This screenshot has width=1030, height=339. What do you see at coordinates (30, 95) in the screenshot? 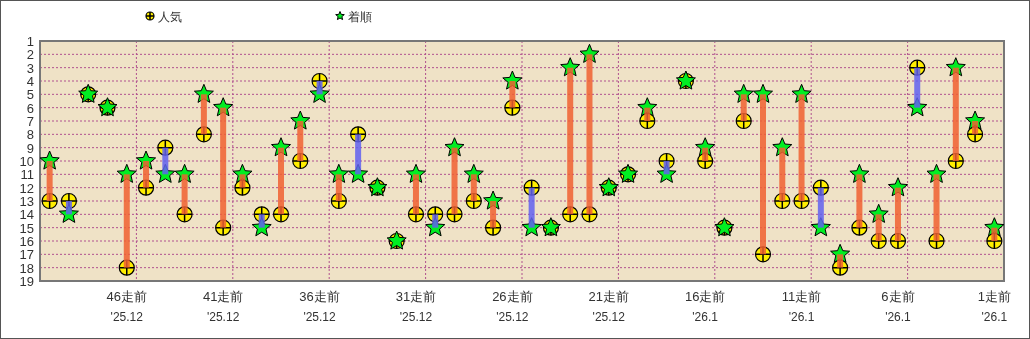
I see `y-tick-label: 5` at bounding box center [30, 95].